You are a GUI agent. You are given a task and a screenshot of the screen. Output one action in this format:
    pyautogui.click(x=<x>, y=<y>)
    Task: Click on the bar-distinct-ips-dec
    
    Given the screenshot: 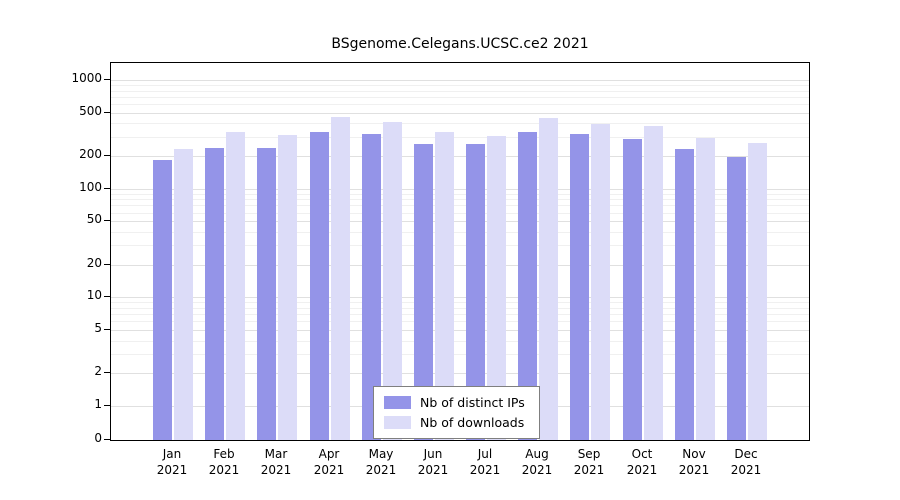 What is the action you would take?
    pyautogui.click(x=736, y=298)
    